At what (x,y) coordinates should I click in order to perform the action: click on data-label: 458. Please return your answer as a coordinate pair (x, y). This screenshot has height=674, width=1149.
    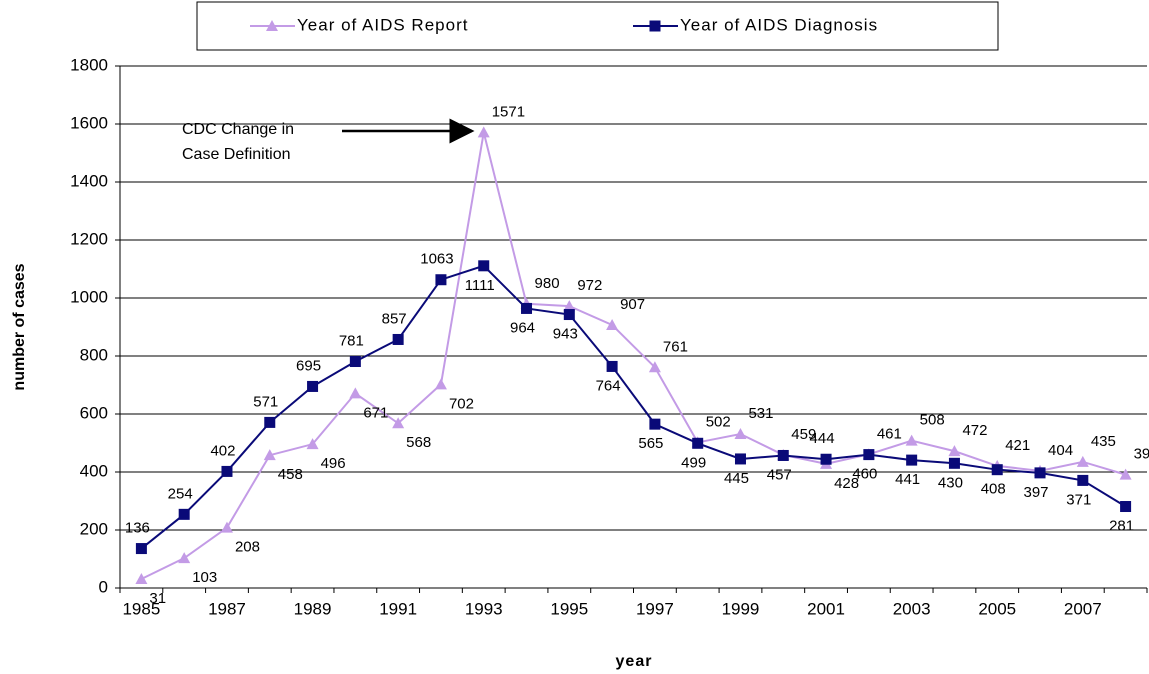
    Looking at the image, I should click on (290, 474).